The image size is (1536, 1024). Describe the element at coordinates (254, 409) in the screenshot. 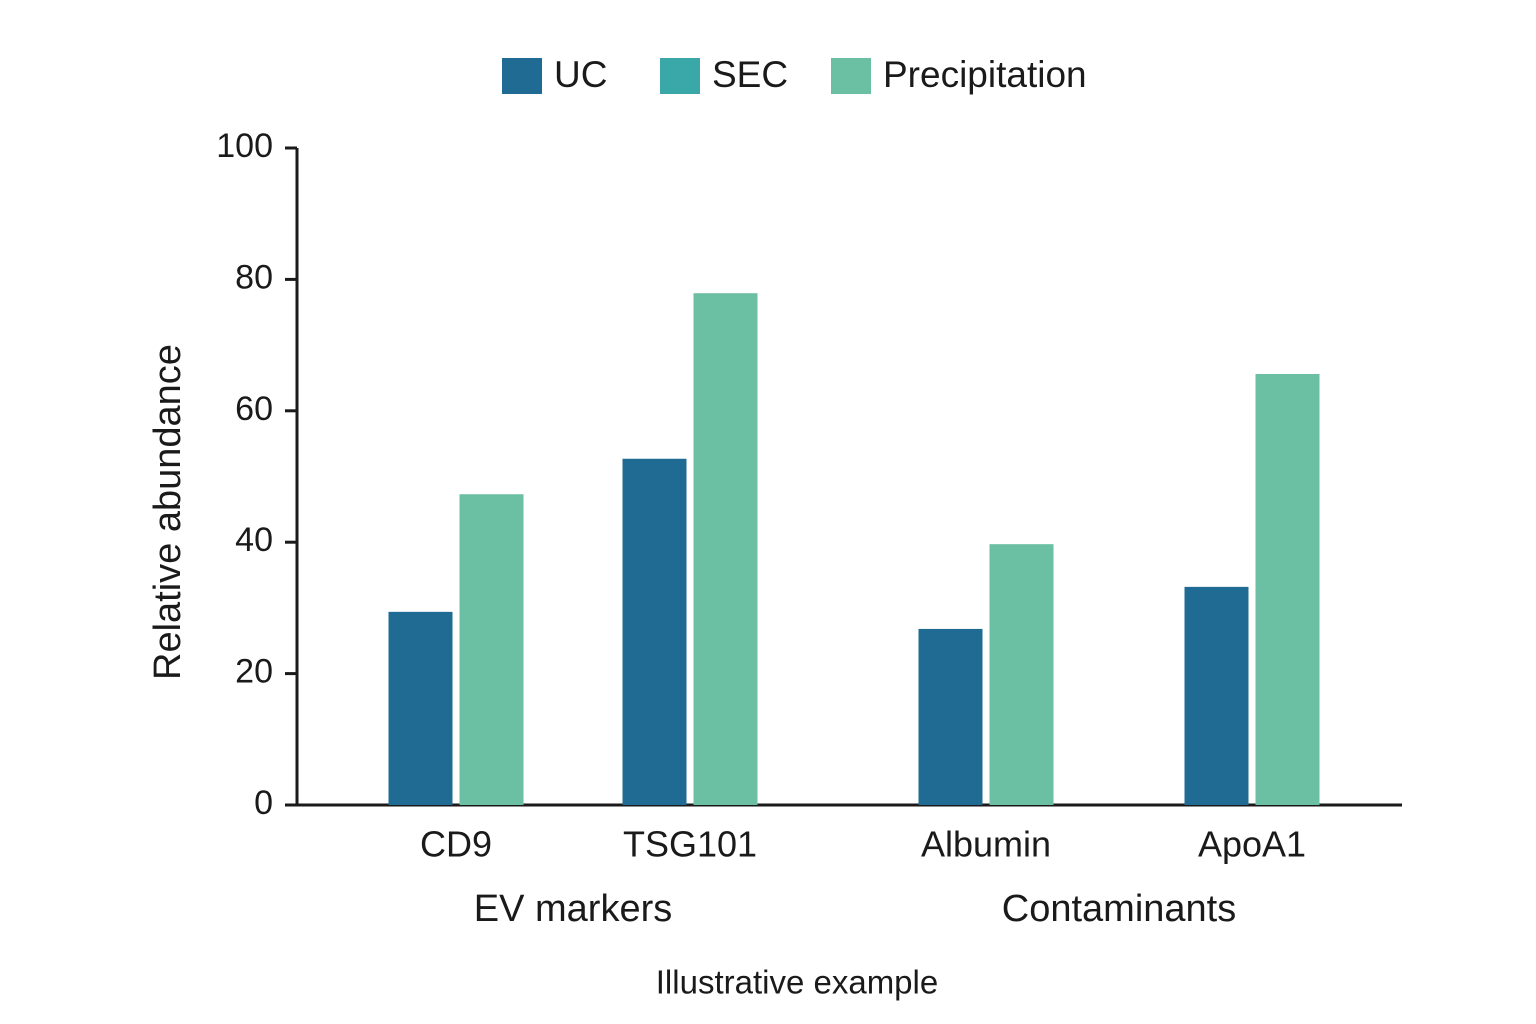

I see `y-tick-label: 60` at that location.